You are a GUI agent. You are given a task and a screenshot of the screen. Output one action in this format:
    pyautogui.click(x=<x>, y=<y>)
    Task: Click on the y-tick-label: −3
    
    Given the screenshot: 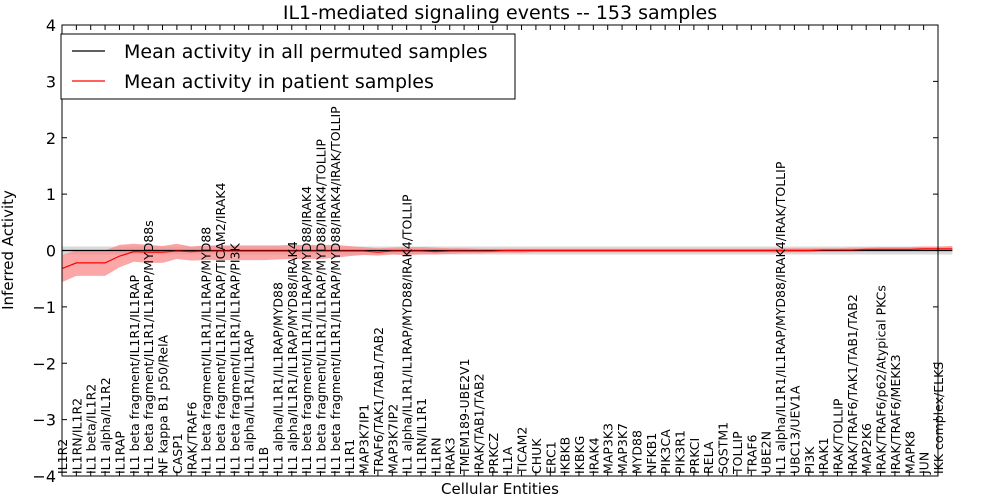 What is the action you would take?
    pyautogui.click(x=44, y=420)
    